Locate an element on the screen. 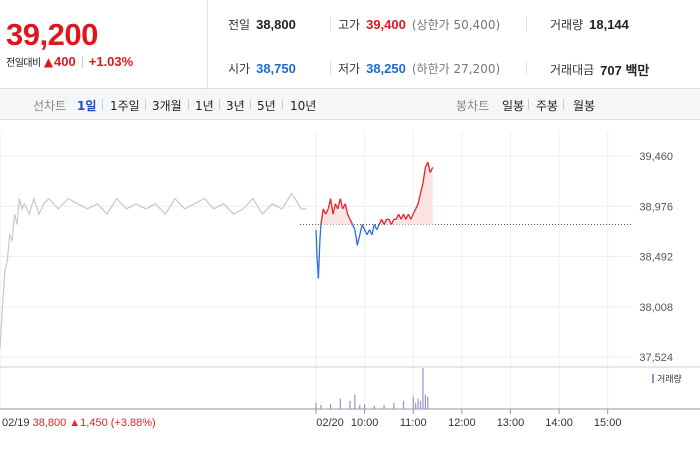 The height and width of the screenshot is (450, 700). x-tick-label: 02/20 is located at coordinates (330, 423).